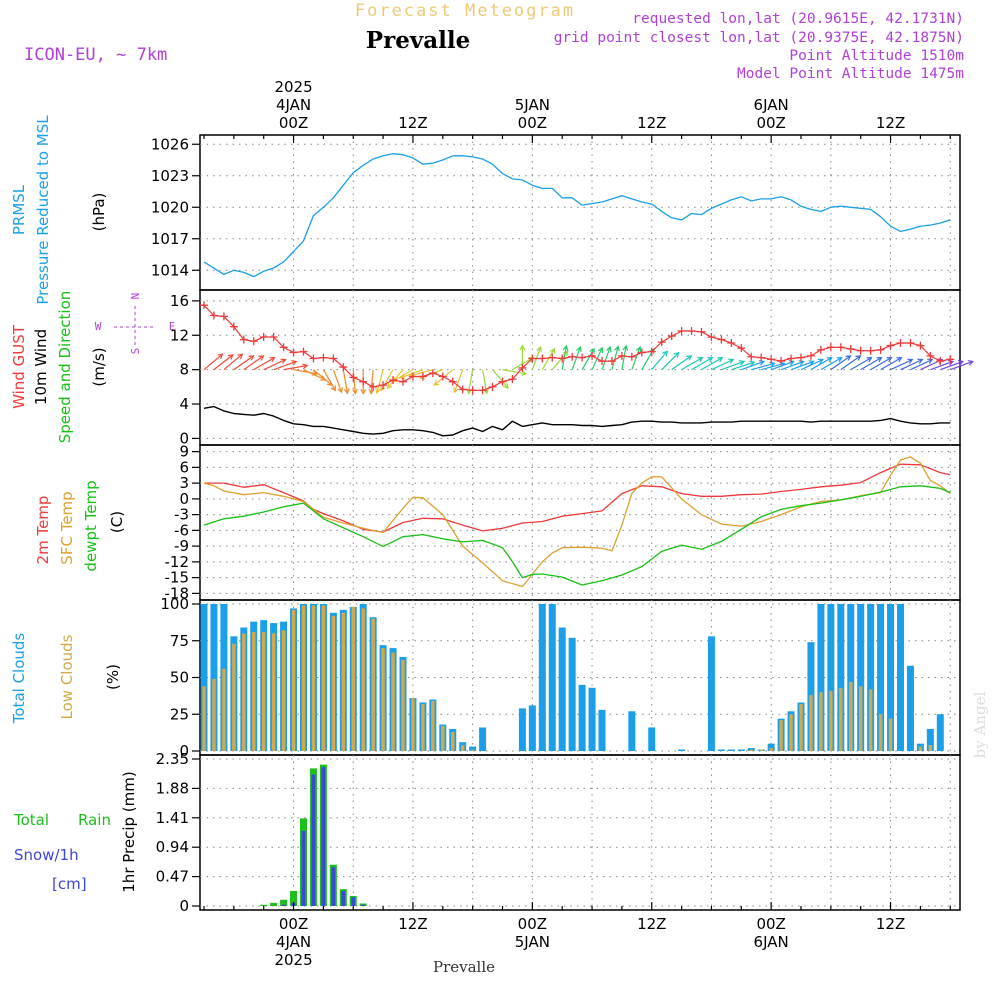 The width and height of the screenshot is (1000, 1000). I want to click on pressure-label-short: PRMSL, so click(19, 209).